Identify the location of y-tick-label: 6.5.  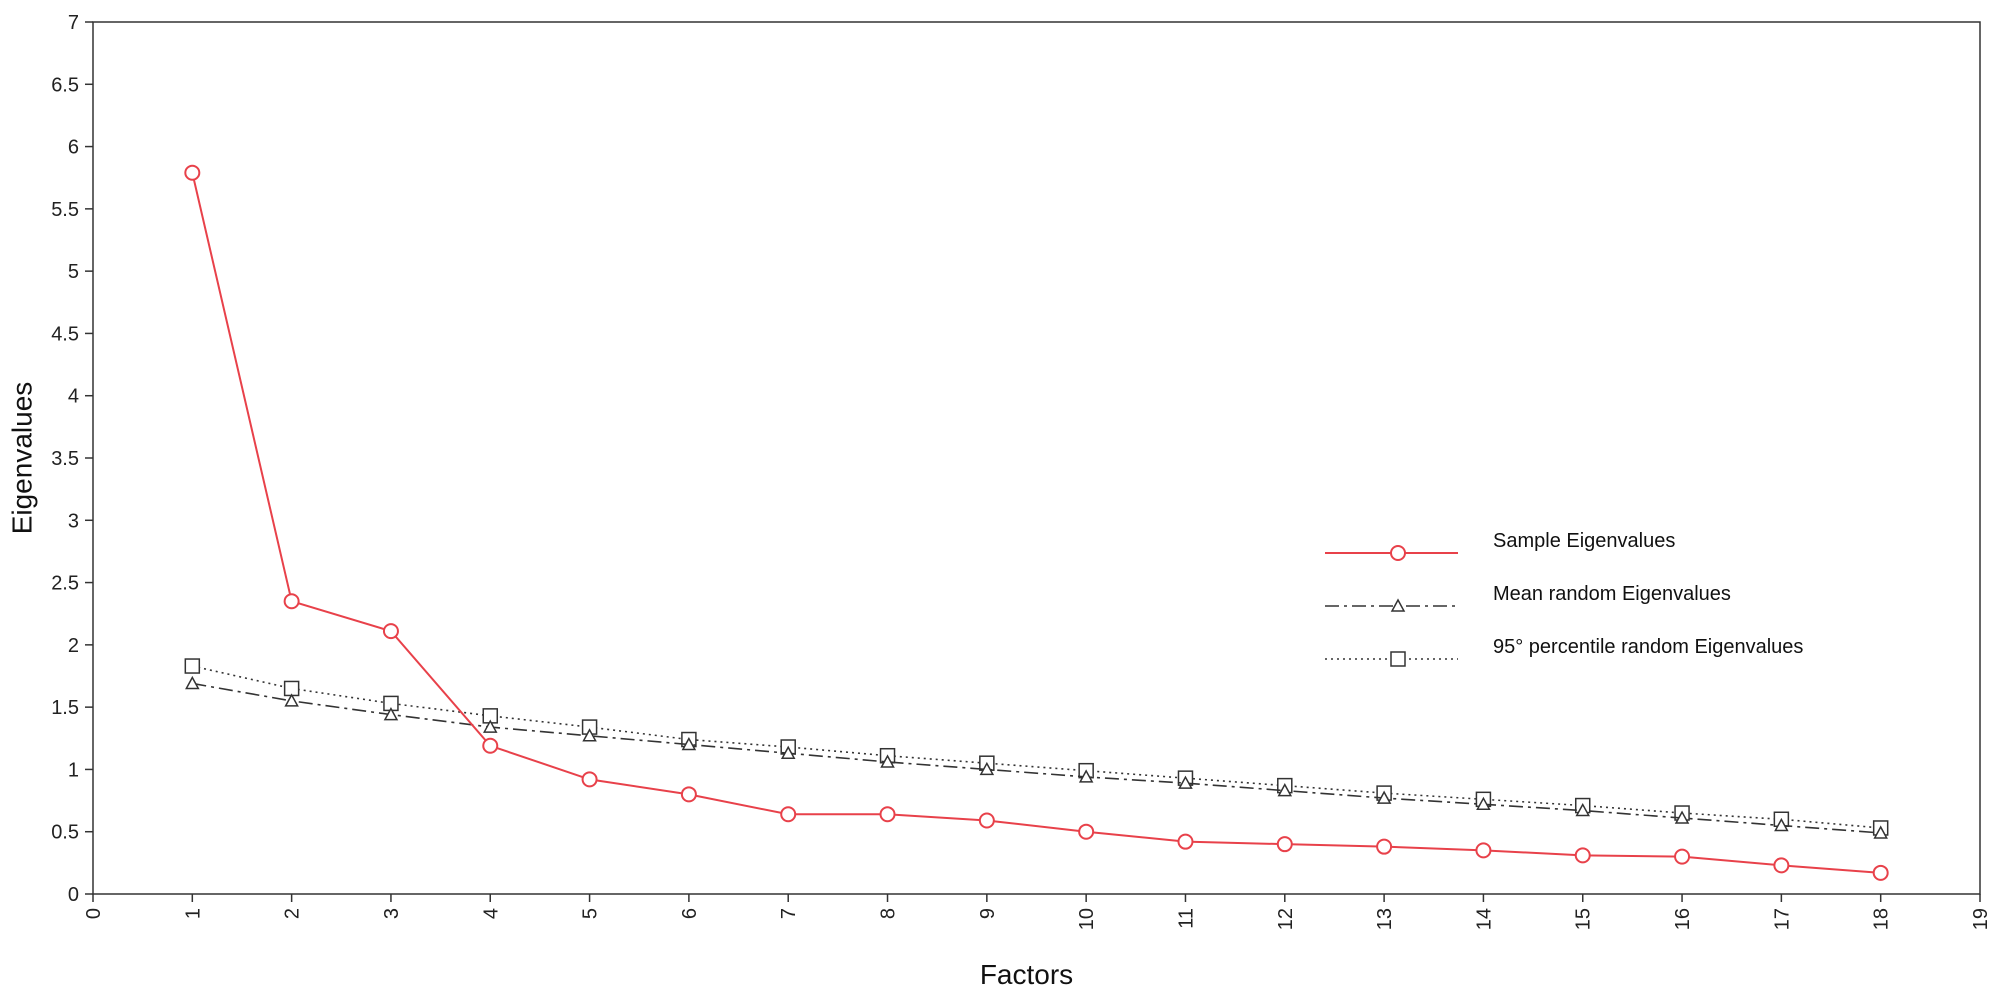
(65, 85).